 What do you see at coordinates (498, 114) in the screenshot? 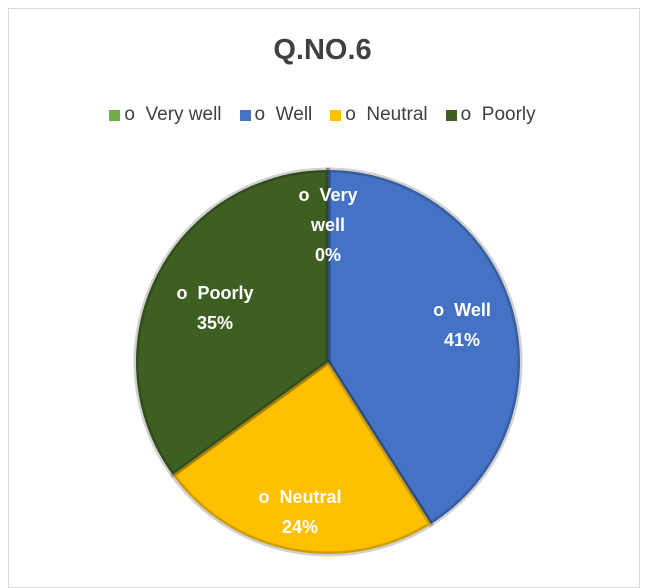
I see `legend-label: o Poorly` at bounding box center [498, 114].